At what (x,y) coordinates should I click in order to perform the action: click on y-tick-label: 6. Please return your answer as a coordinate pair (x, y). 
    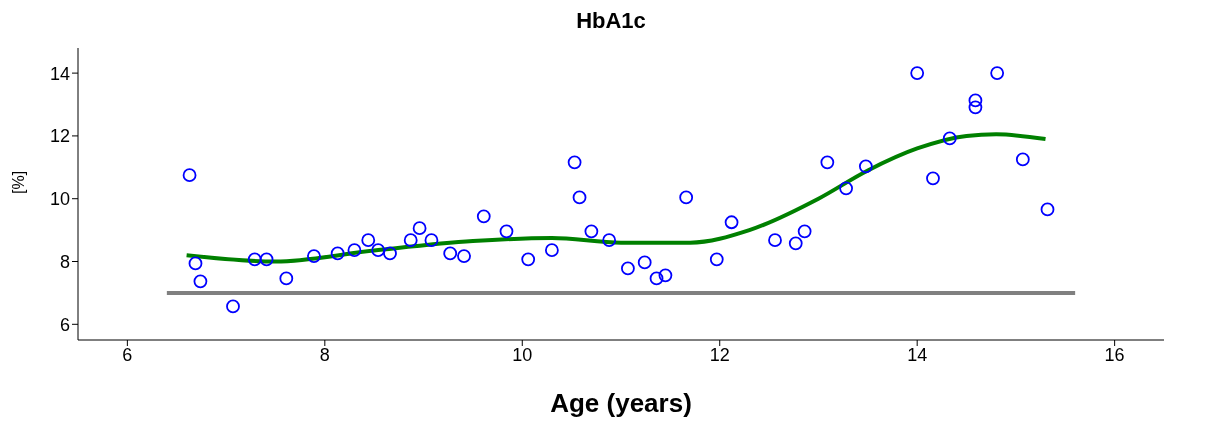
    Looking at the image, I should click on (64, 324).